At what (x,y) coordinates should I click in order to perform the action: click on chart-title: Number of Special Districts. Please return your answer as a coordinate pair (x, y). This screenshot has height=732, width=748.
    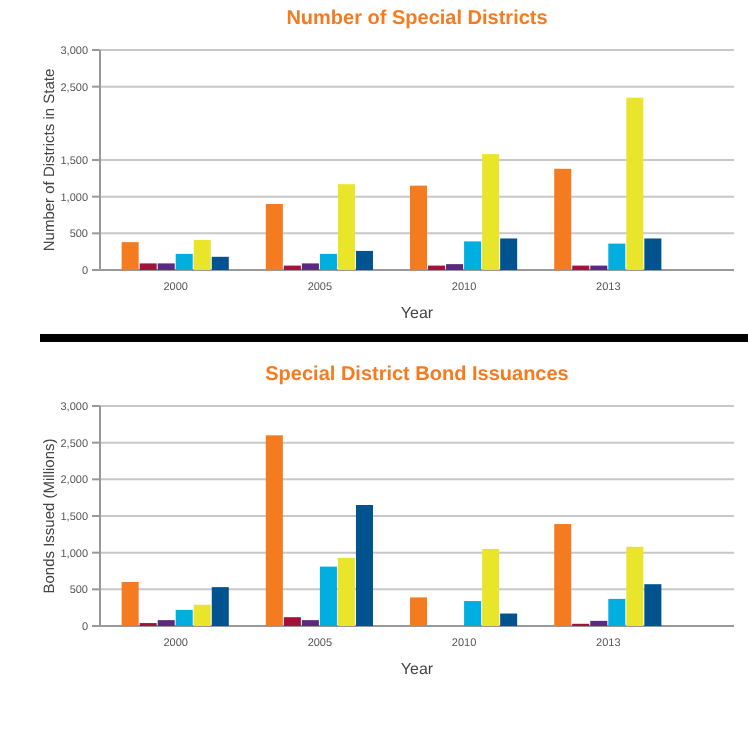
    Looking at the image, I should click on (417, 19).